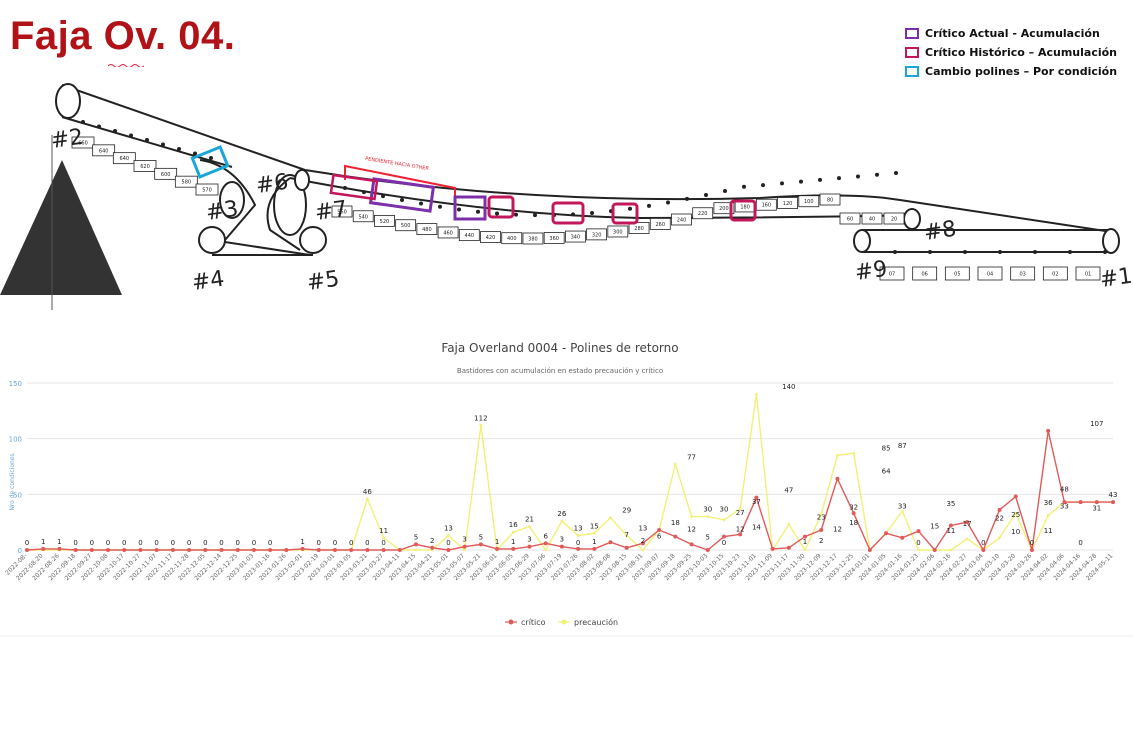 The height and width of the screenshot is (737, 1133). What do you see at coordinates (902, 446) in the screenshot?
I see `data-label: 87` at bounding box center [902, 446].